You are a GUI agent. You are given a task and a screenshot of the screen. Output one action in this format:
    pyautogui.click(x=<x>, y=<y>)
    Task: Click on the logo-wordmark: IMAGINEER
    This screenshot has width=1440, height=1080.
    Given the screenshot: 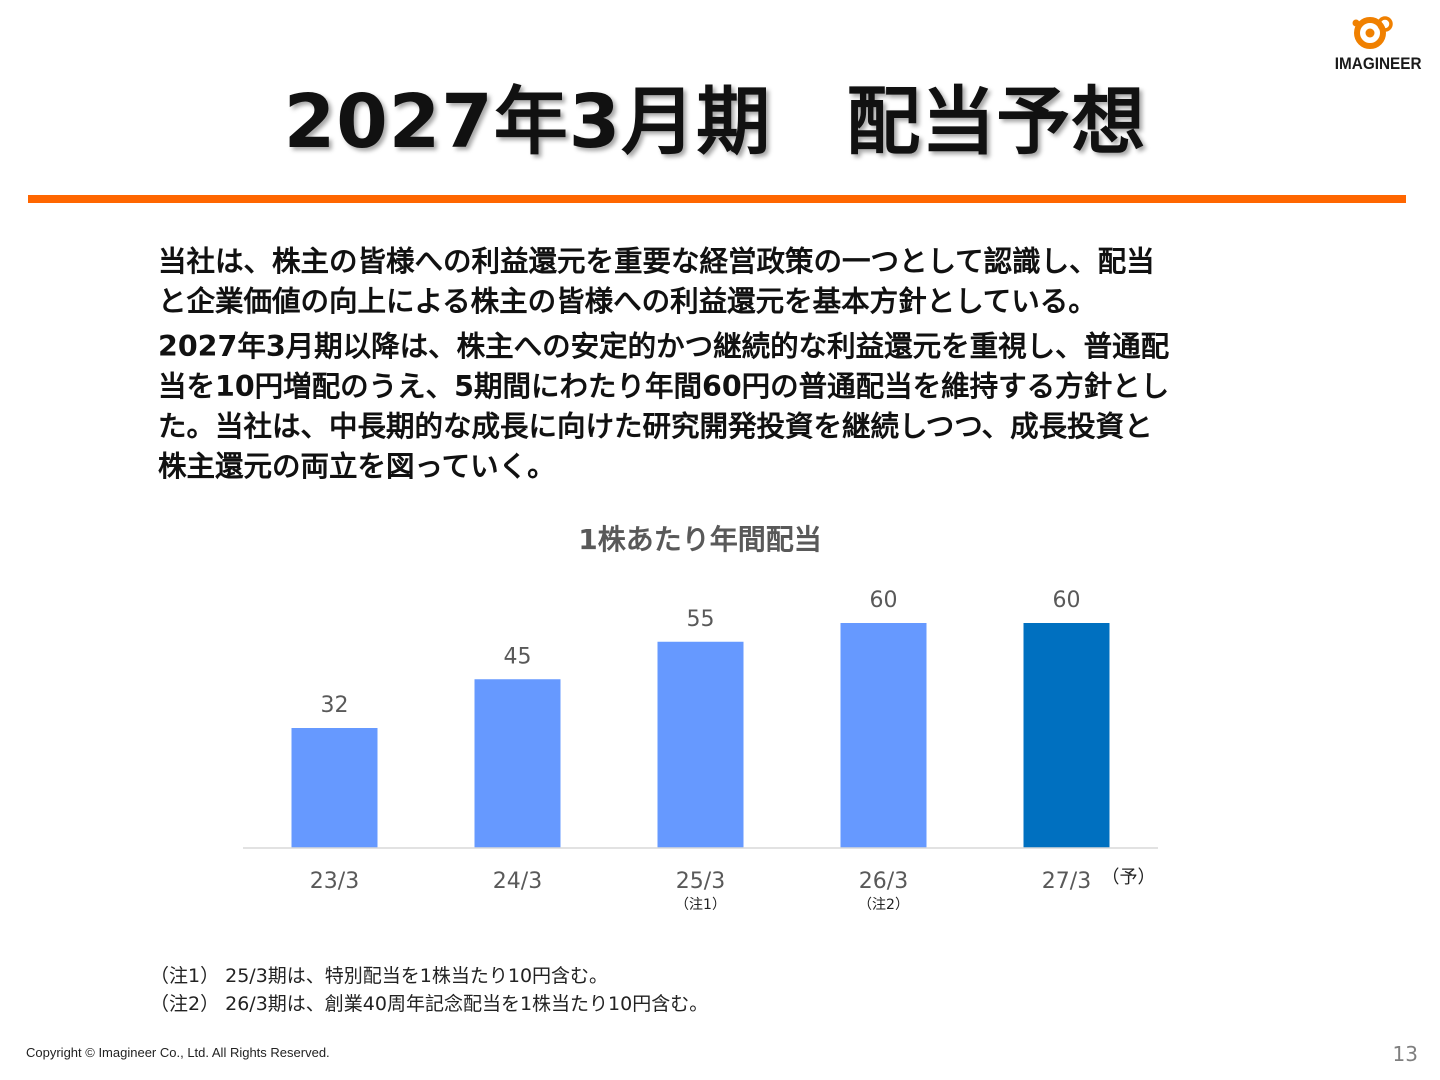 What is the action you would take?
    pyautogui.click(x=1378, y=63)
    